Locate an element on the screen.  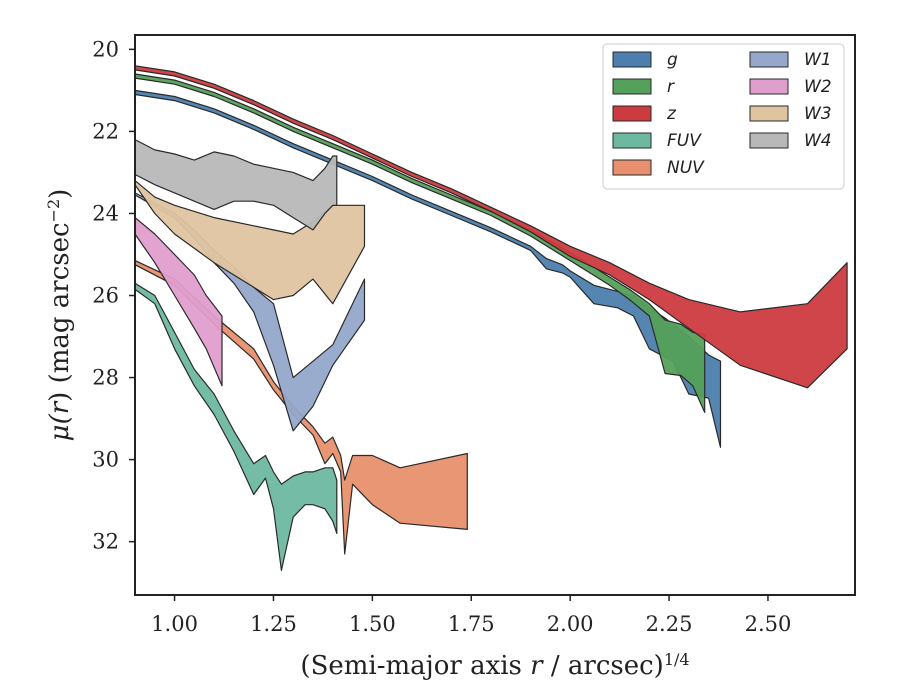
x-tick-label: 1.50 is located at coordinates (372, 624).